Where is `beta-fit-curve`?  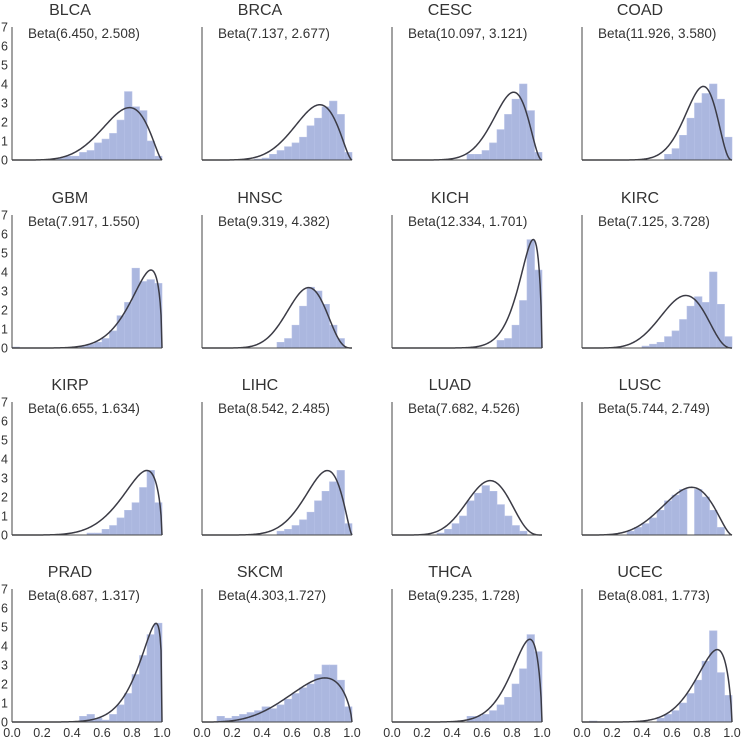 beta-fit-curve is located at coordinates (277, 700).